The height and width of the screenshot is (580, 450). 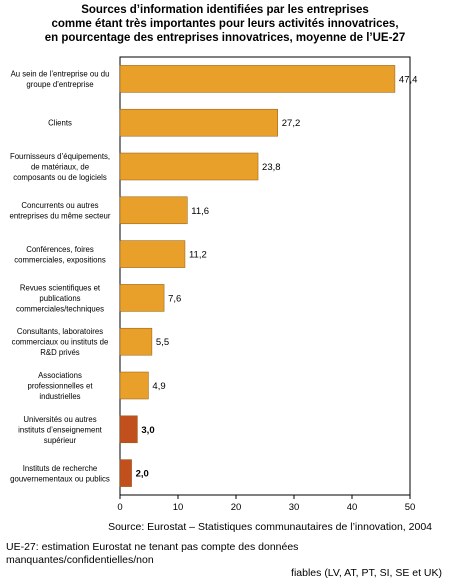 I want to click on category-label-1-line-1: Au sein de l’entreprise ou du, so click(x=60, y=74).